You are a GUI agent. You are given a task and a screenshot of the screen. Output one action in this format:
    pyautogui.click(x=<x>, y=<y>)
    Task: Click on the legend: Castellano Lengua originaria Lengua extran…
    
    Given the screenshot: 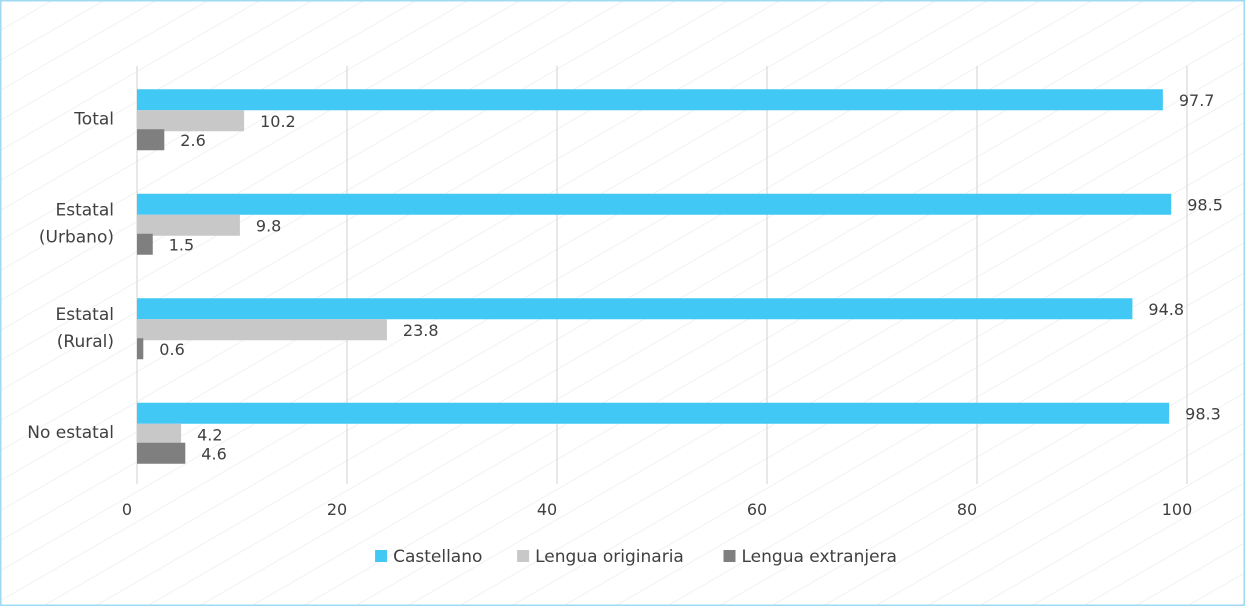 What is the action you would take?
    pyautogui.click(x=636, y=557)
    